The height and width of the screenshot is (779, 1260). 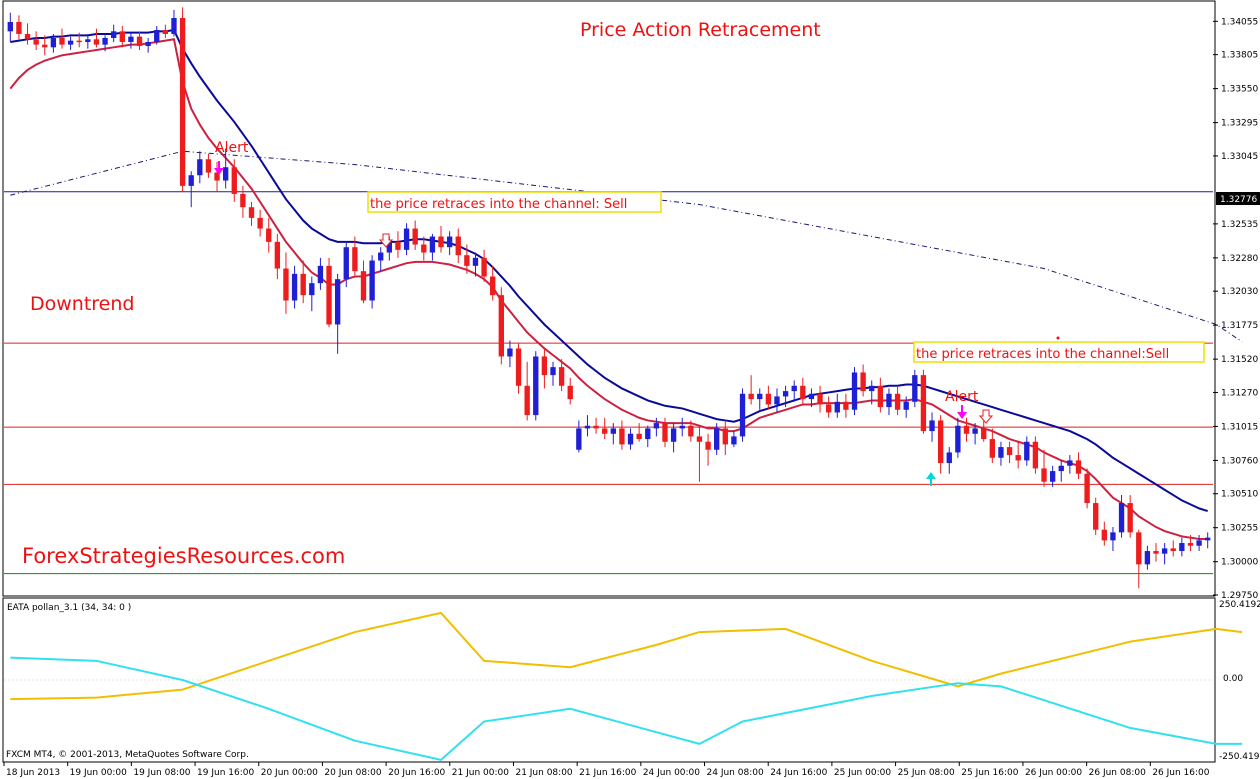 What do you see at coordinates (1238, 200) in the screenshot?
I see `current-price-label: 1.32776` at bounding box center [1238, 200].